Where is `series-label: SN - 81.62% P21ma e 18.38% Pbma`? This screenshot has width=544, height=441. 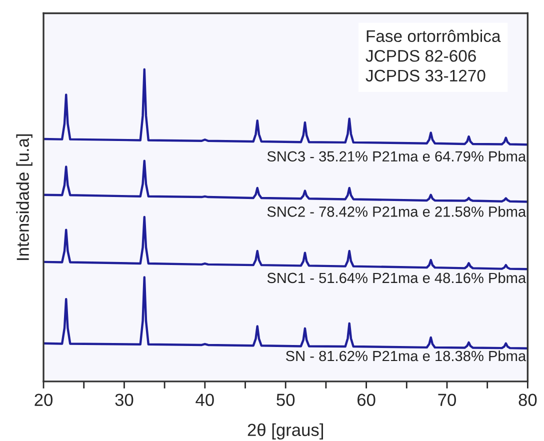 series-label: SN - 81.62% P21ma e 18.38% Pbma is located at coordinates (406, 356).